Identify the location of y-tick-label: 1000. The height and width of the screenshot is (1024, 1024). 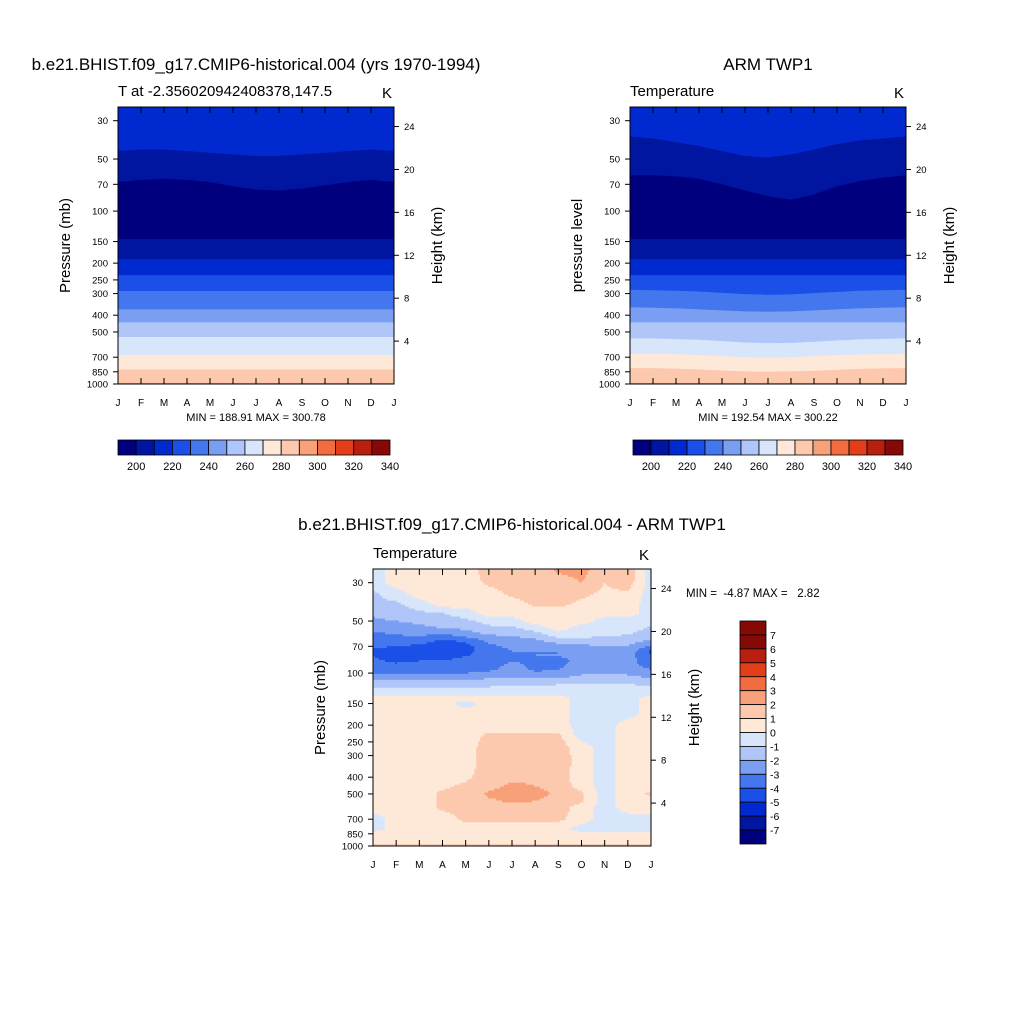
(352, 847).